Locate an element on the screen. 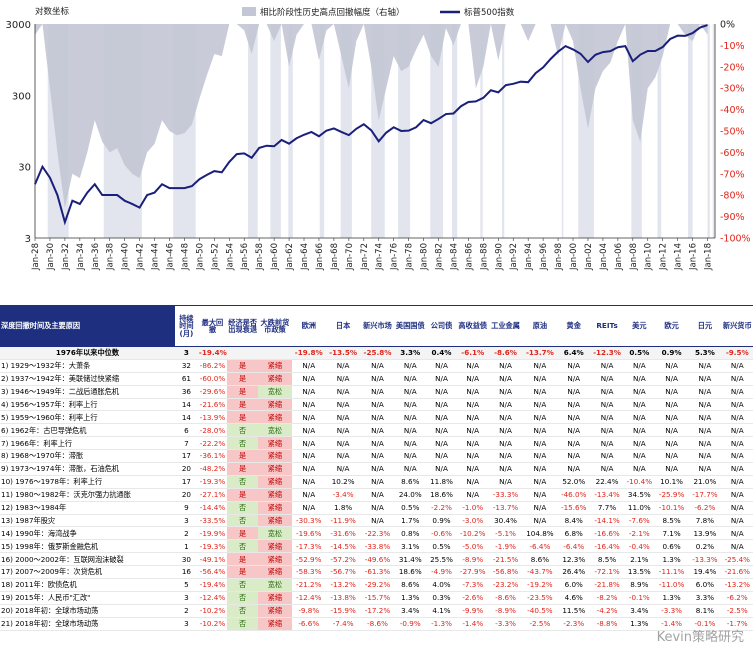 The width and height of the screenshot is (756, 651). table-cell: -3.3% is located at coordinates (505, 624).